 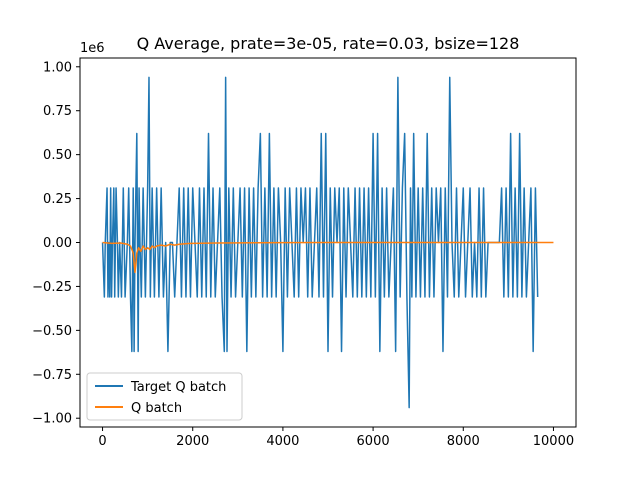 What do you see at coordinates (57, 199) in the screenshot?
I see `y-tick-label: 0.25` at bounding box center [57, 199].